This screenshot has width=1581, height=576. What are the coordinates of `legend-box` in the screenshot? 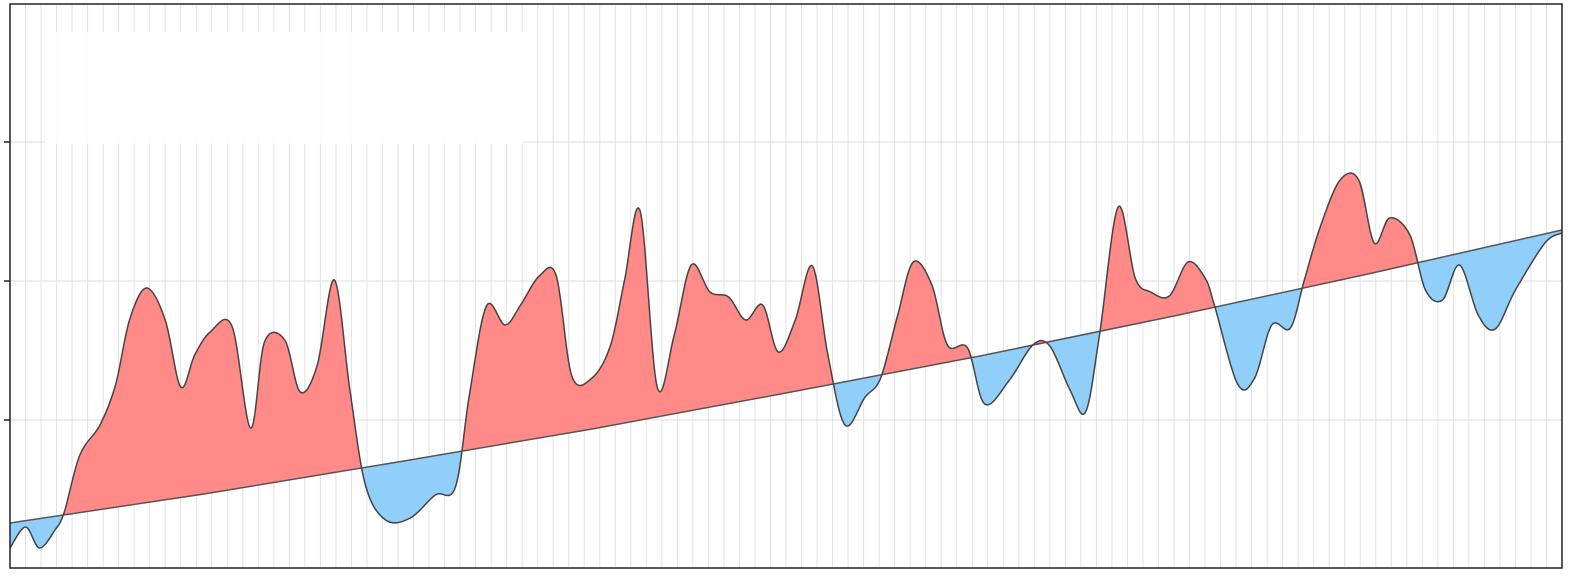 It's located at (284, 88).